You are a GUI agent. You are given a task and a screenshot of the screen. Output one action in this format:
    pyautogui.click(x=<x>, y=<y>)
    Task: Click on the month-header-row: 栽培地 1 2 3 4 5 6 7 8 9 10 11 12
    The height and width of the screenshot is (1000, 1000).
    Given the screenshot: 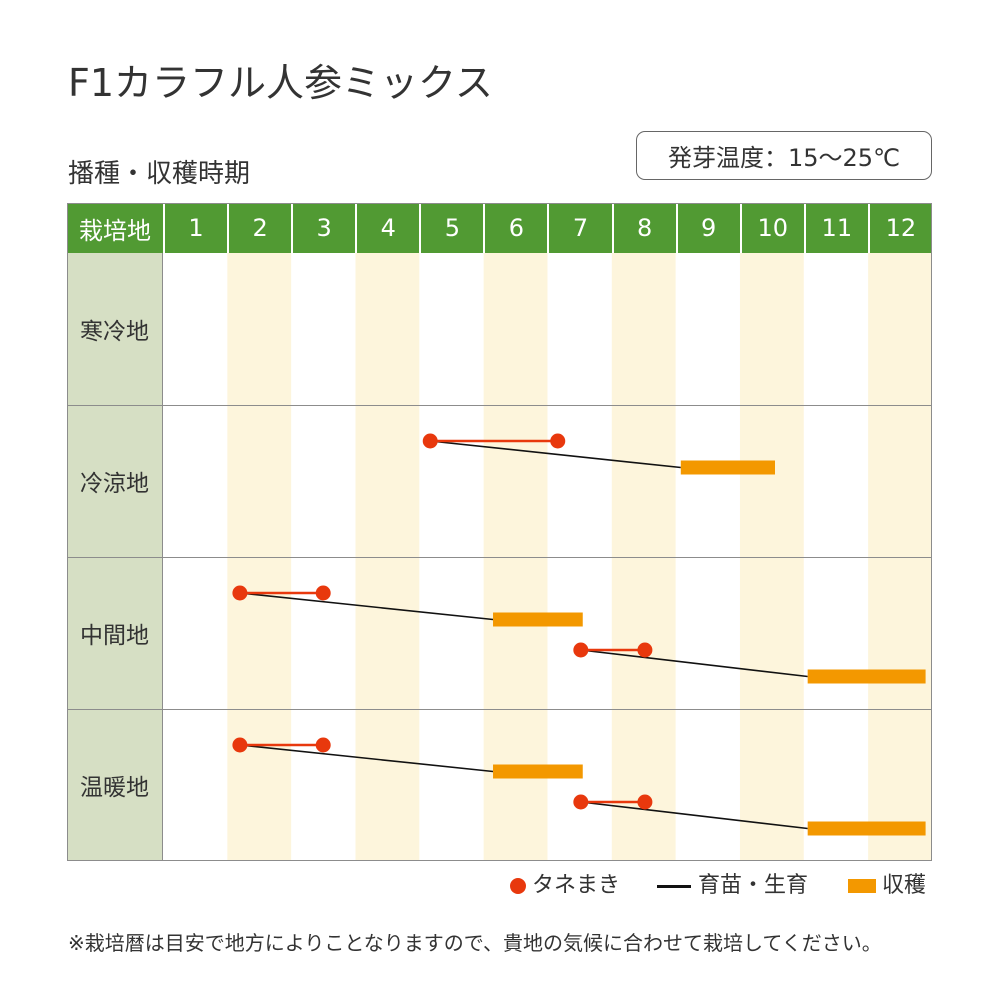 What is the action you would take?
    pyautogui.click(x=499, y=228)
    